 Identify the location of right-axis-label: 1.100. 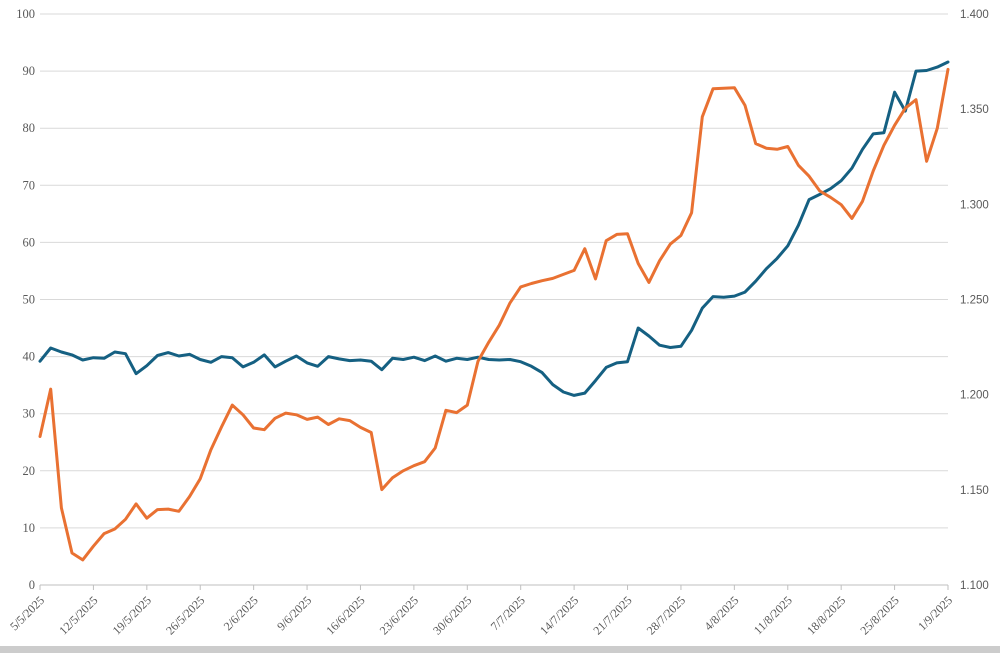
(974, 586).